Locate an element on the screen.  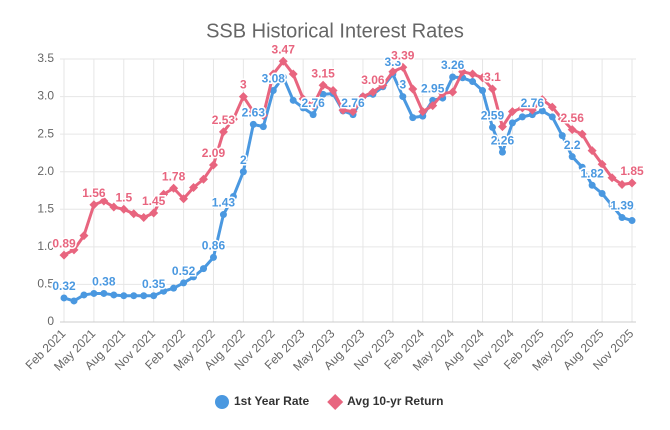
y-tick-label: 0 is located at coordinates (50, 321).